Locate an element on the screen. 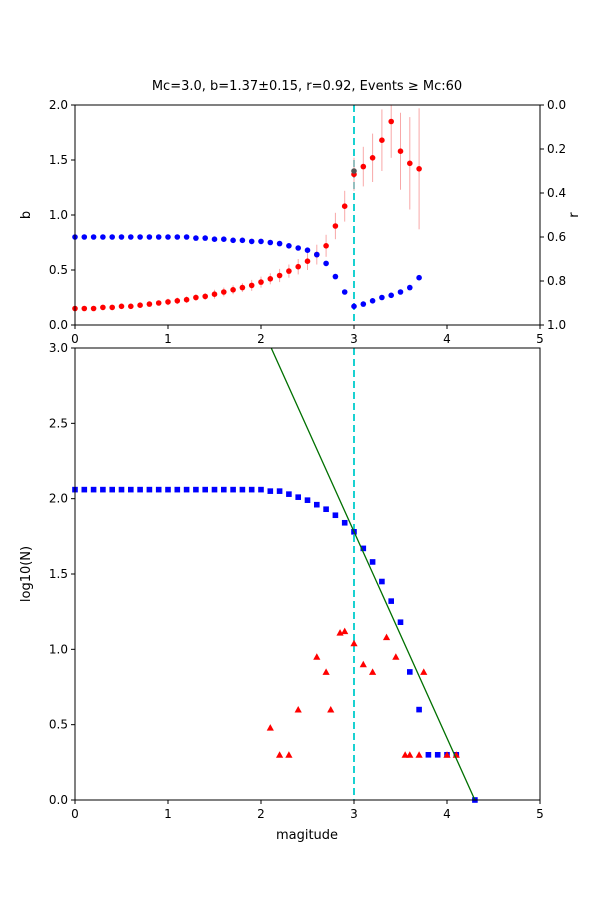 Image resolution: width=600 pixels, height=900 pixels. y-tick-label: 2.5 is located at coordinates (58, 423).